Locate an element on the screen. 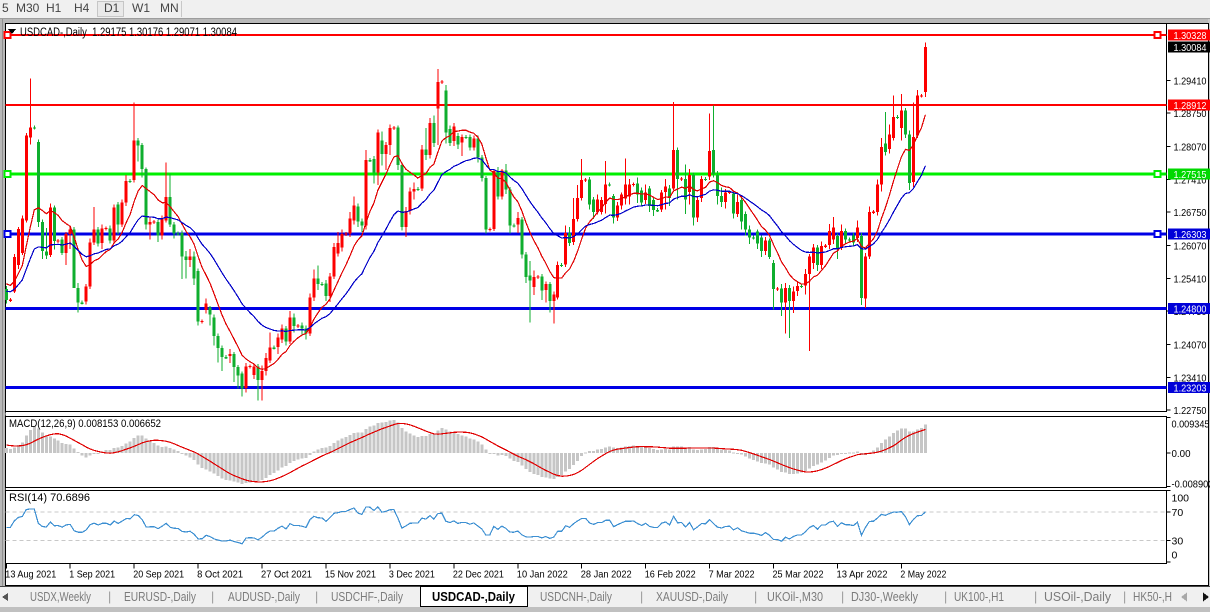 Image resolution: width=1210 pixels, height=612 pixels. svg-text: MN is located at coordinates (169, 8).